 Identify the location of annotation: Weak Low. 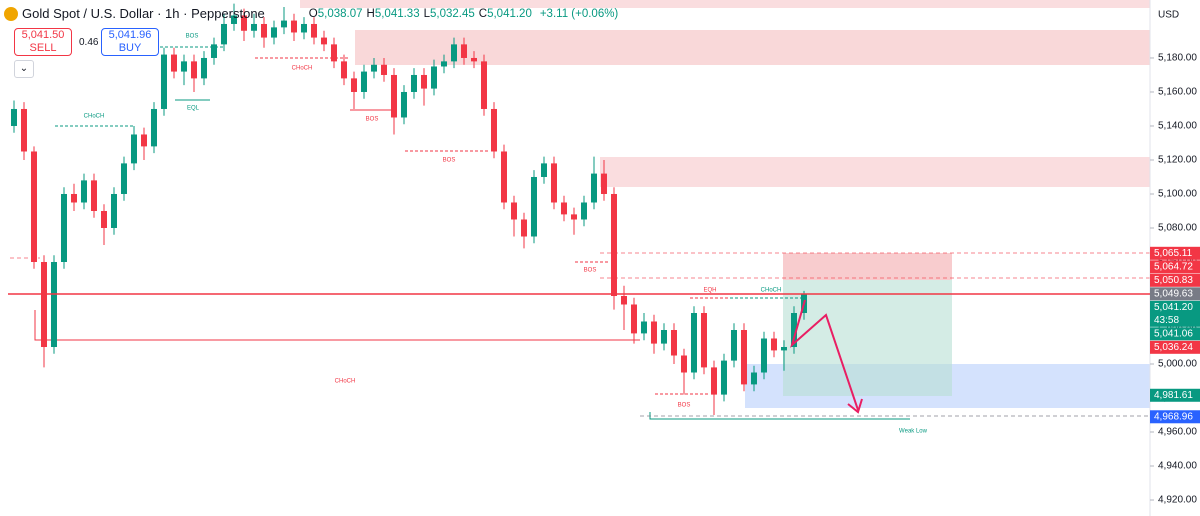
(913, 432).